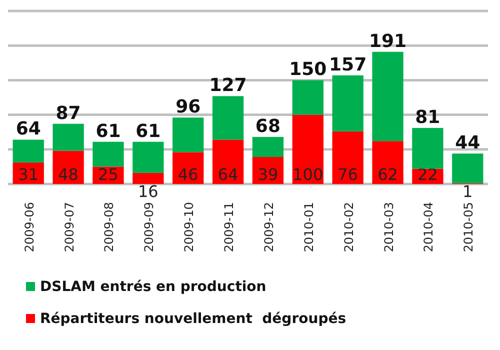  I want to click on x-tick-label: 2010-01, so click(309, 227).